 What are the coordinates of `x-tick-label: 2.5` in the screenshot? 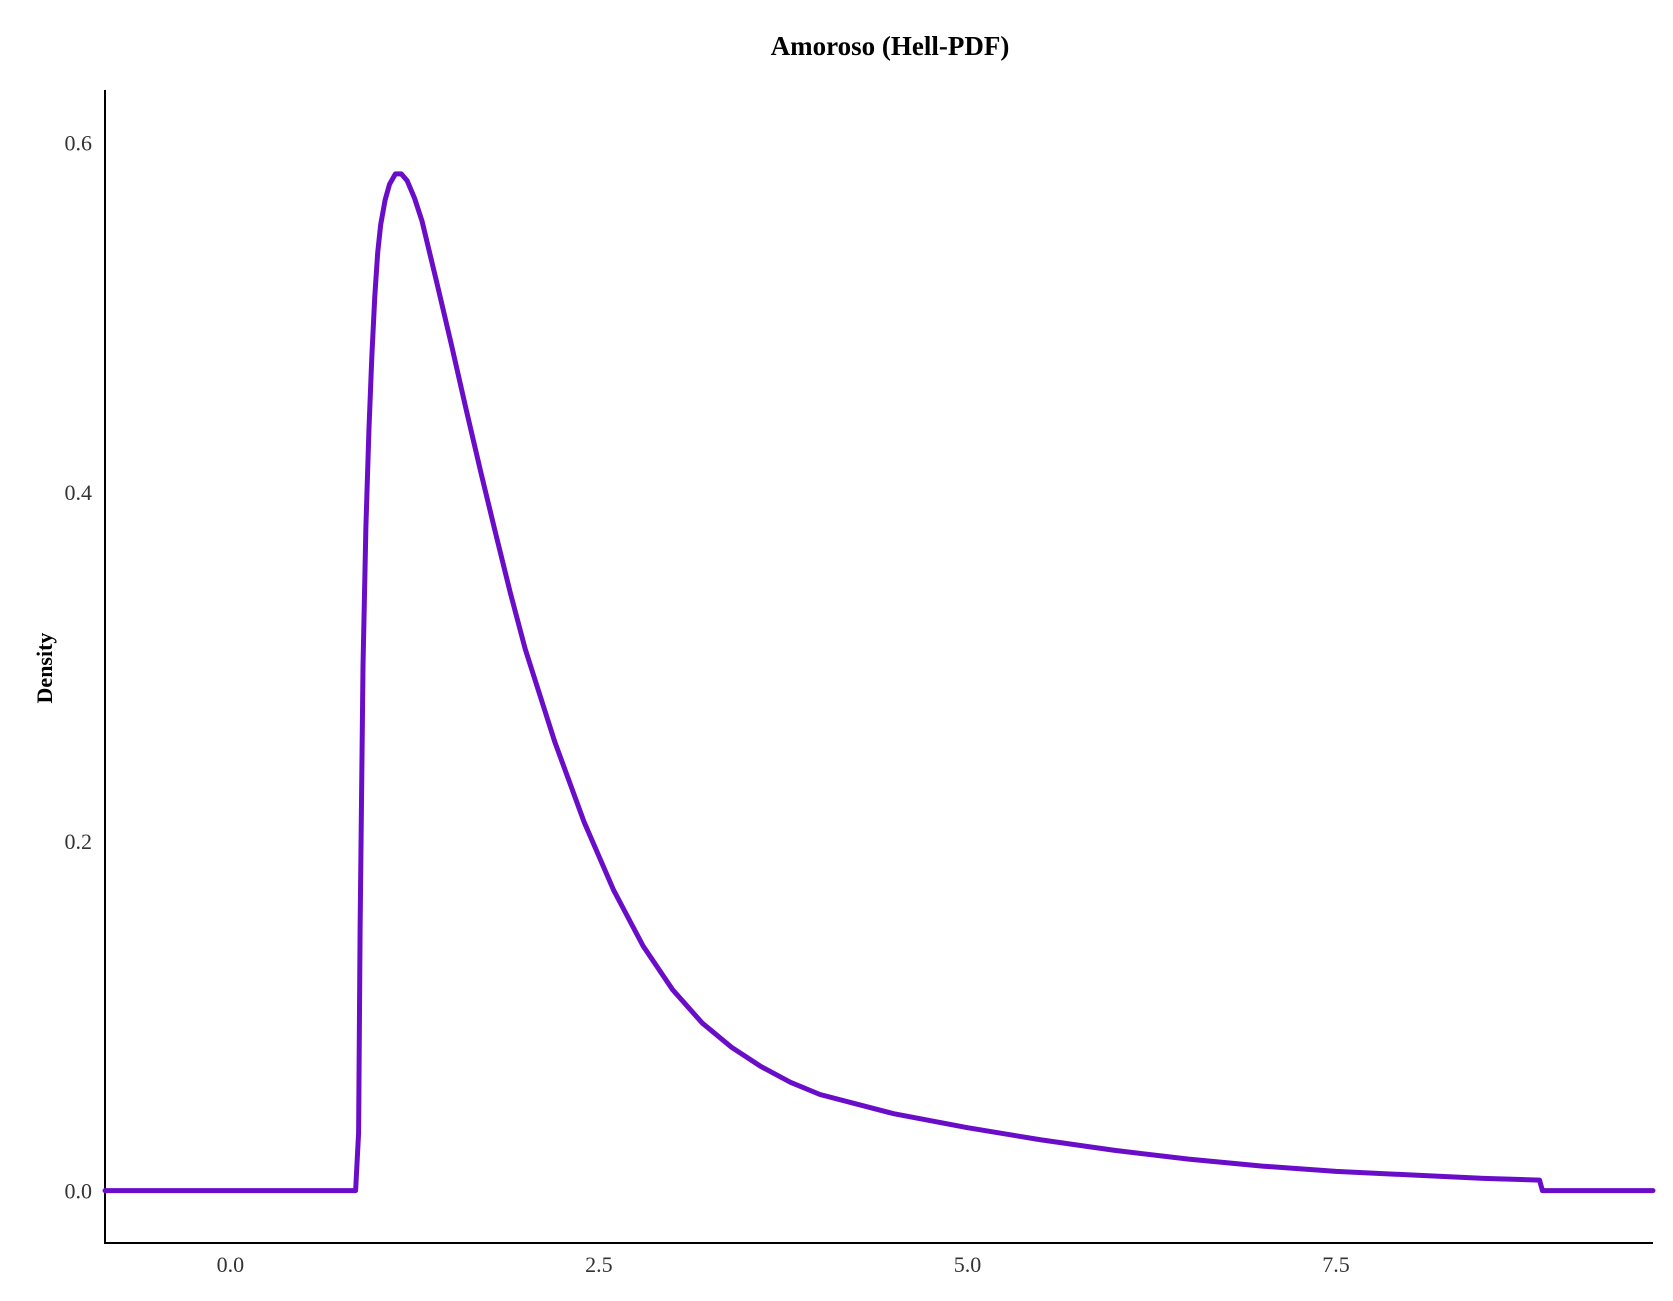 It's located at (599, 1264).